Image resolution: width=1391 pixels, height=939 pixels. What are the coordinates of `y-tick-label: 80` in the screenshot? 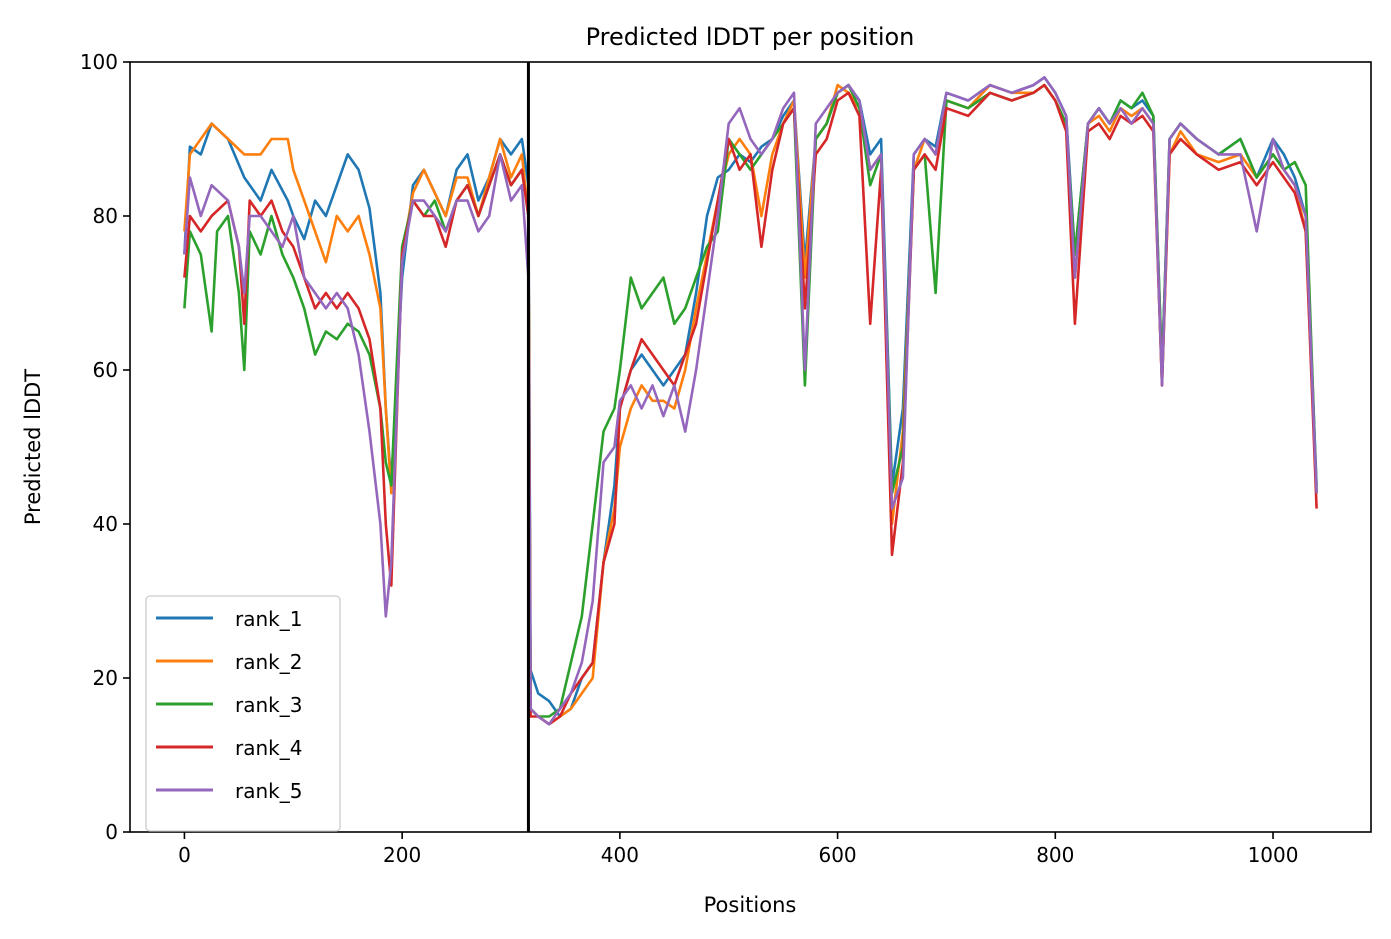 It's located at (105, 216).